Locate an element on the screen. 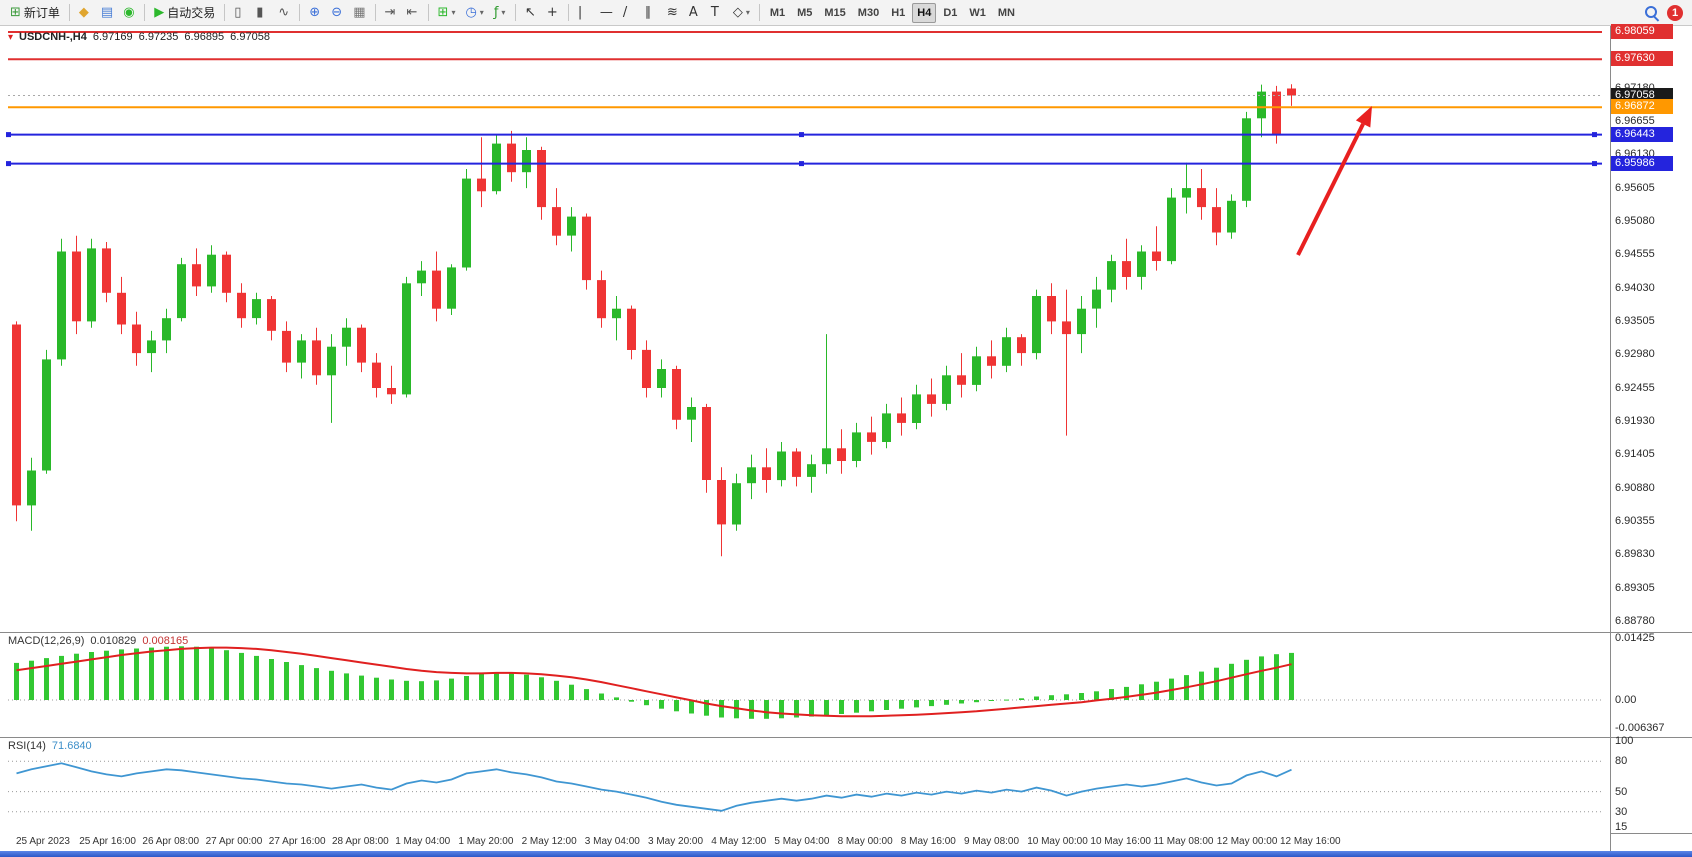 The height and width of the screenshot is (857, 1692). axis-tick: 6.89305 is located at coordinates (1635, 587).